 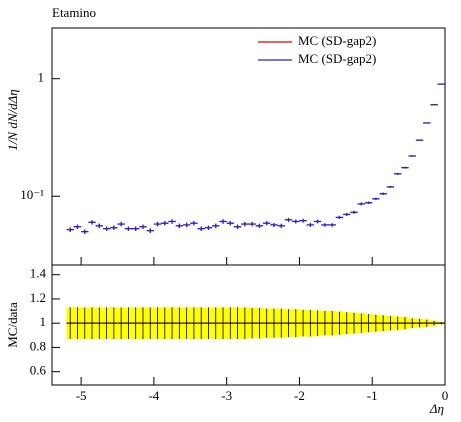 What do you see at coordinates (445, 395) in the screenshot?
I see `x-tick-label: 0` at bounding box center [445, 395].